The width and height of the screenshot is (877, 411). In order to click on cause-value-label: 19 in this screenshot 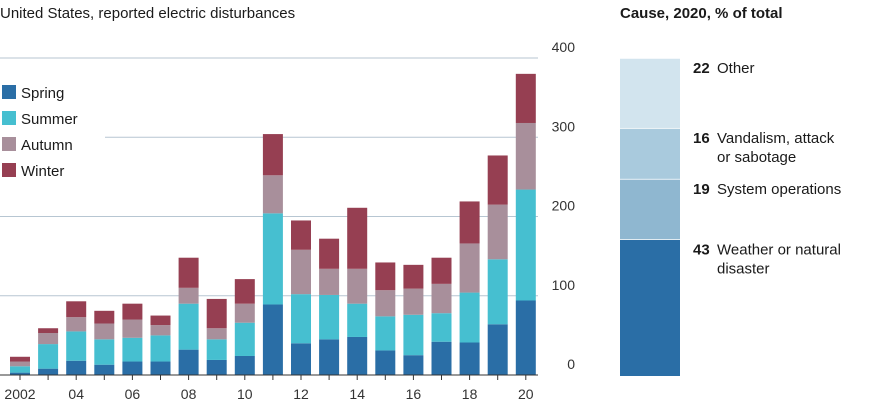, I will do `click(701, 189)`.